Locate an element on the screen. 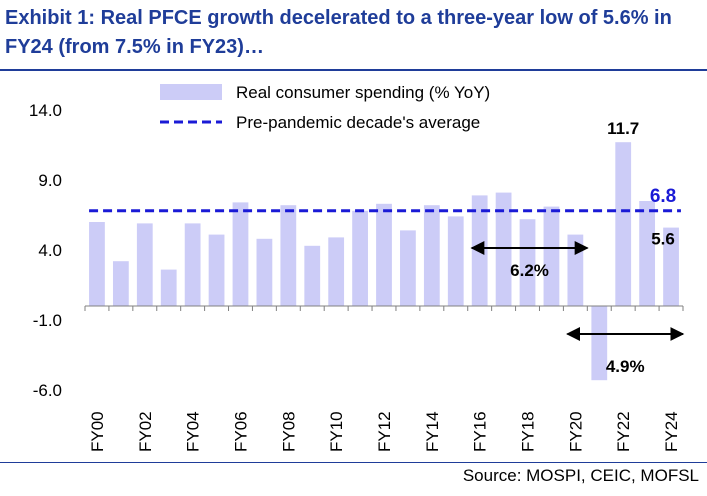  bar-fy14 is located at coordinates (431, 255).